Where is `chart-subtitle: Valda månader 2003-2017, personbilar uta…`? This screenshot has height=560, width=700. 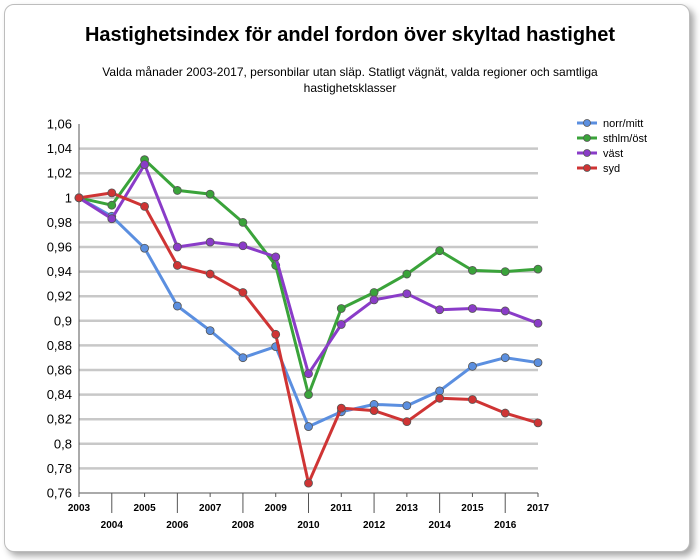
chart-subtitle: Valda månader 2003-2017, personbilar uta… is located at coordinates (350, 80).